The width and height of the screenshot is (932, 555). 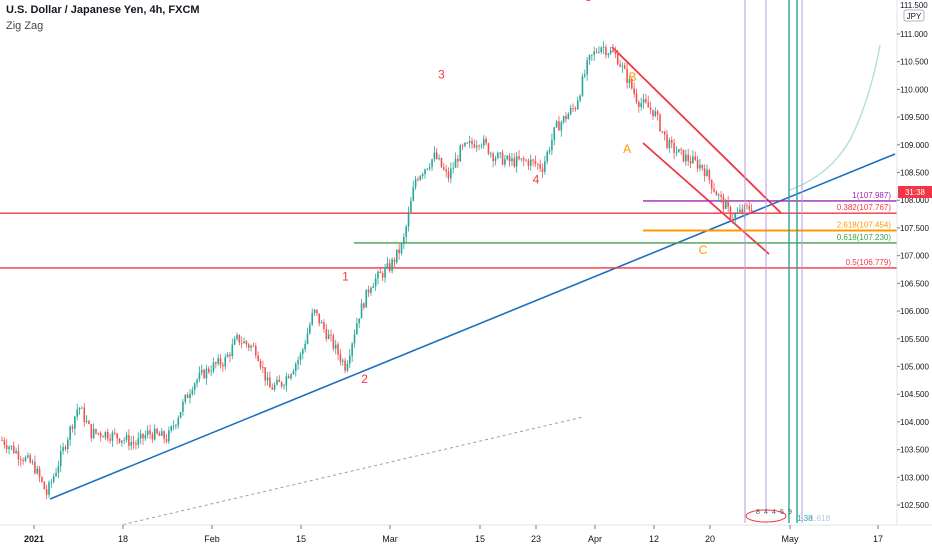 What do you see at coordinates (914, 89) in the screenshot?
I see `y-tick-label-15: 110.000` at bounding box center [914, 89].